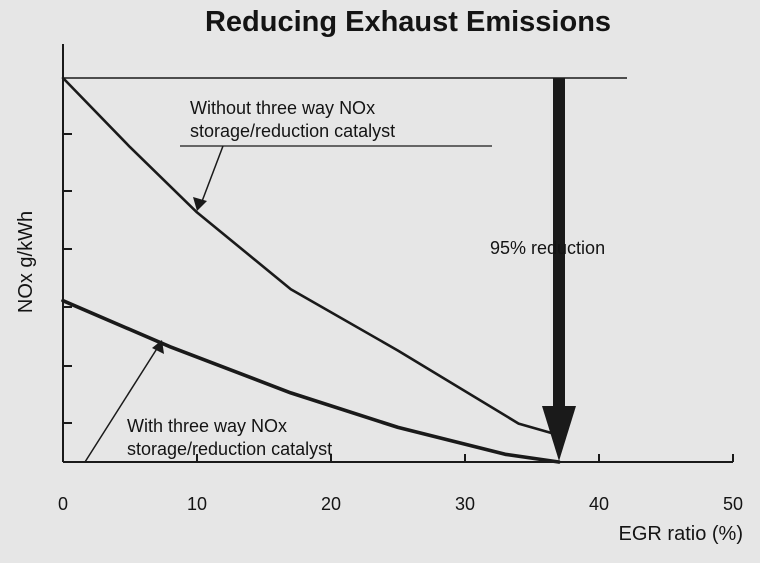 This screenshot has height=563, width=760. What do you see at coordinates (599, 504) in the screenshot?
I see `x-tick-label: 40` at bounding box center [599, 504].